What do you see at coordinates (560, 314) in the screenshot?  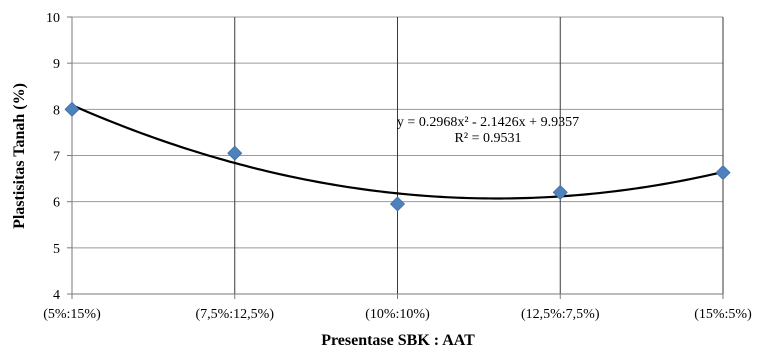 I see `x-tick-label: (12,5%:7,5%)` at bounding box center [560, 314].